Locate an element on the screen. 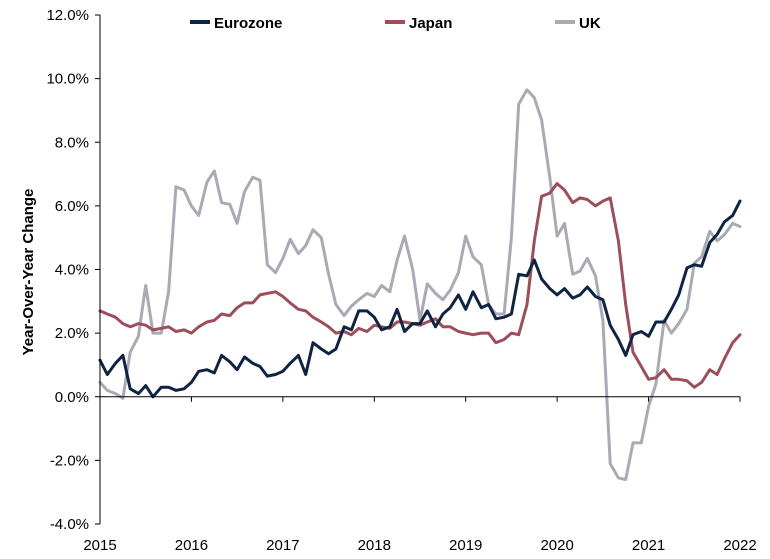 This screenshot has width=770, height=559. legend-label-japan: Japan is located at coordinates (430, 23).